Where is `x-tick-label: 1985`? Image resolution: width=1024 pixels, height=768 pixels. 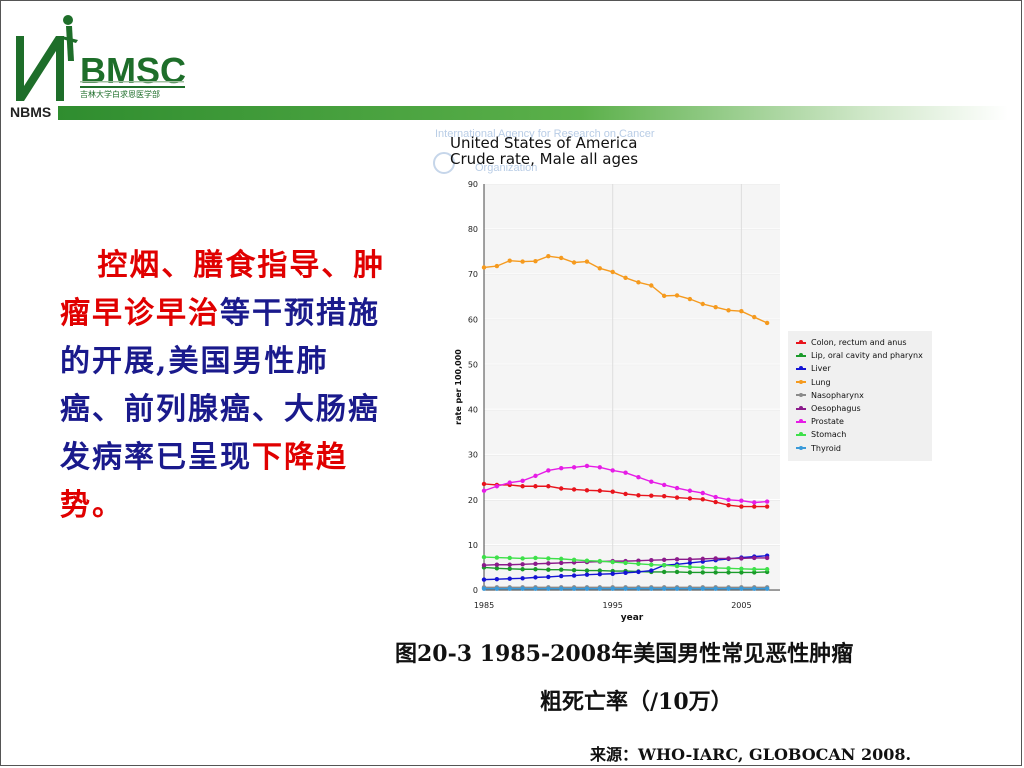 x-tick-label: 1985 is located at coordinates (484, 605).